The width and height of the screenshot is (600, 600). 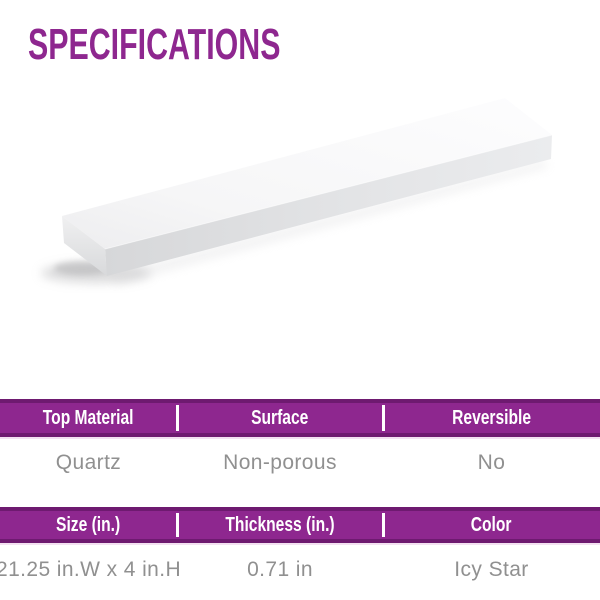 I want to click on spec-value-top-material: Quartz, so click(x=88, y=462).